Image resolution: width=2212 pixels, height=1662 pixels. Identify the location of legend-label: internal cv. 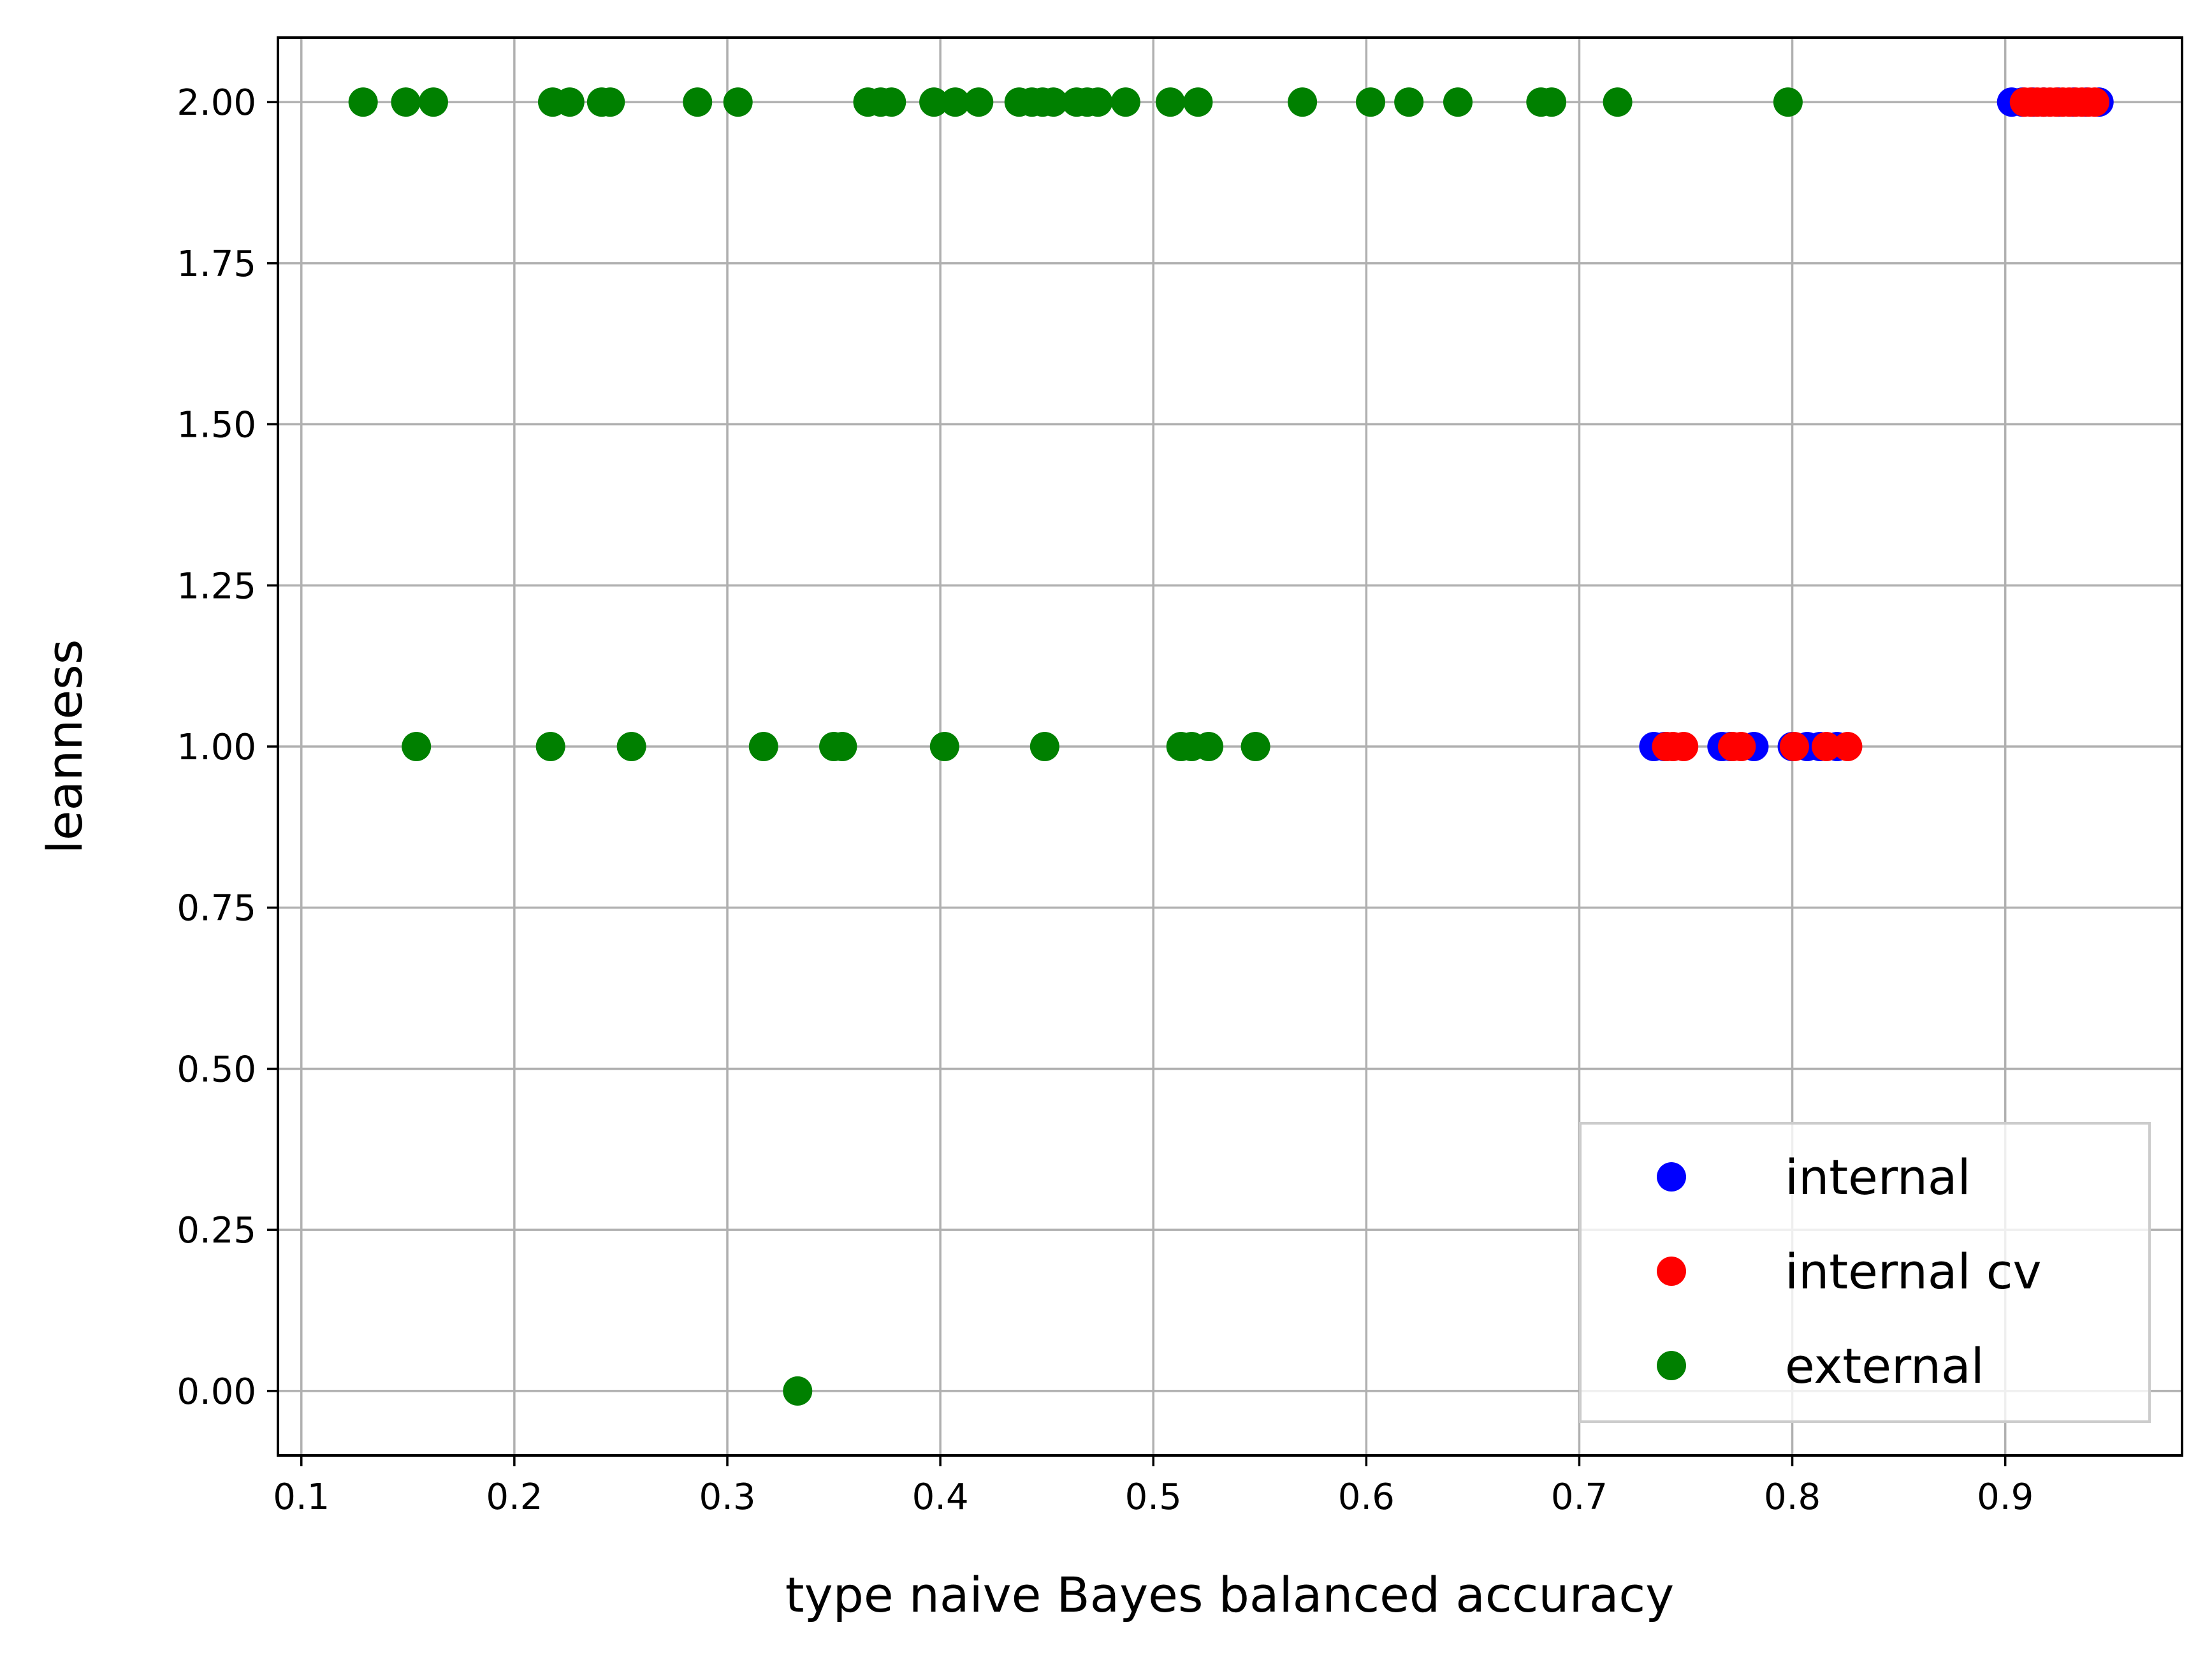
(1913, 1272).